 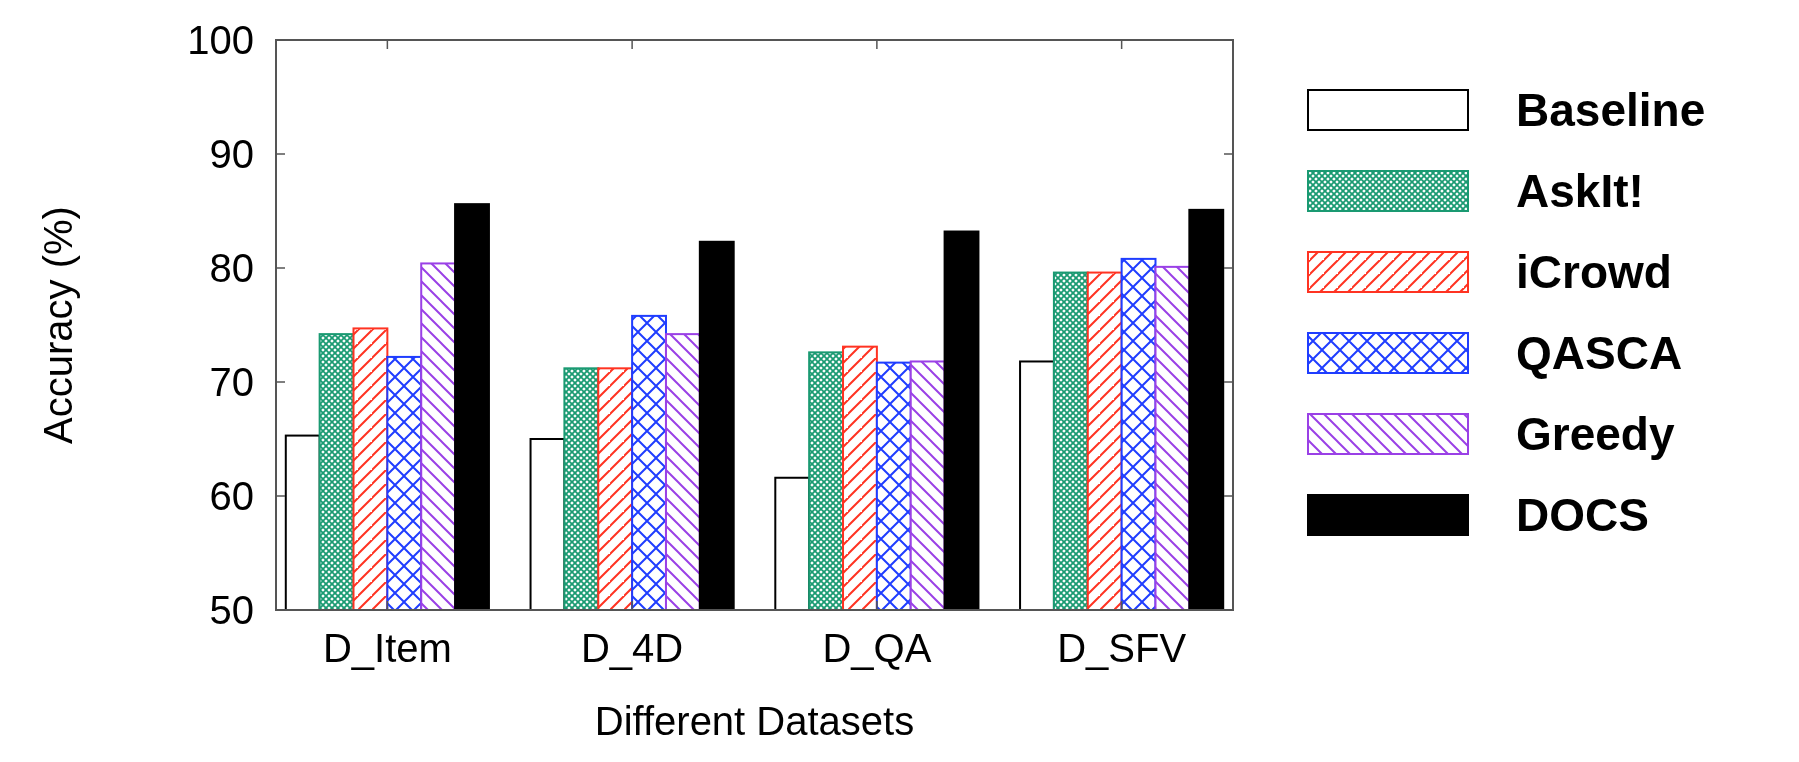 I want to click on y-tick-label: 70, so click(x=231, y=382).